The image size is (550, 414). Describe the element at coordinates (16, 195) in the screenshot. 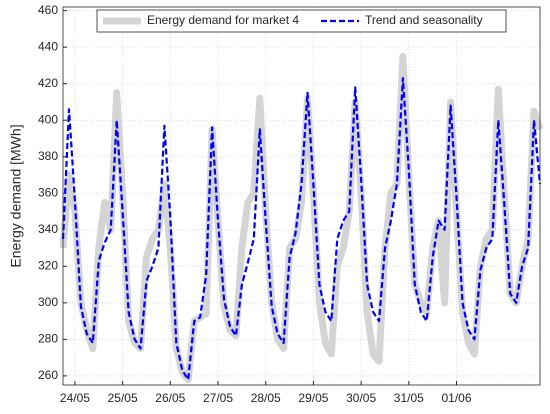

I see `y-axis-label: Energy demand [MWh]` at that location.